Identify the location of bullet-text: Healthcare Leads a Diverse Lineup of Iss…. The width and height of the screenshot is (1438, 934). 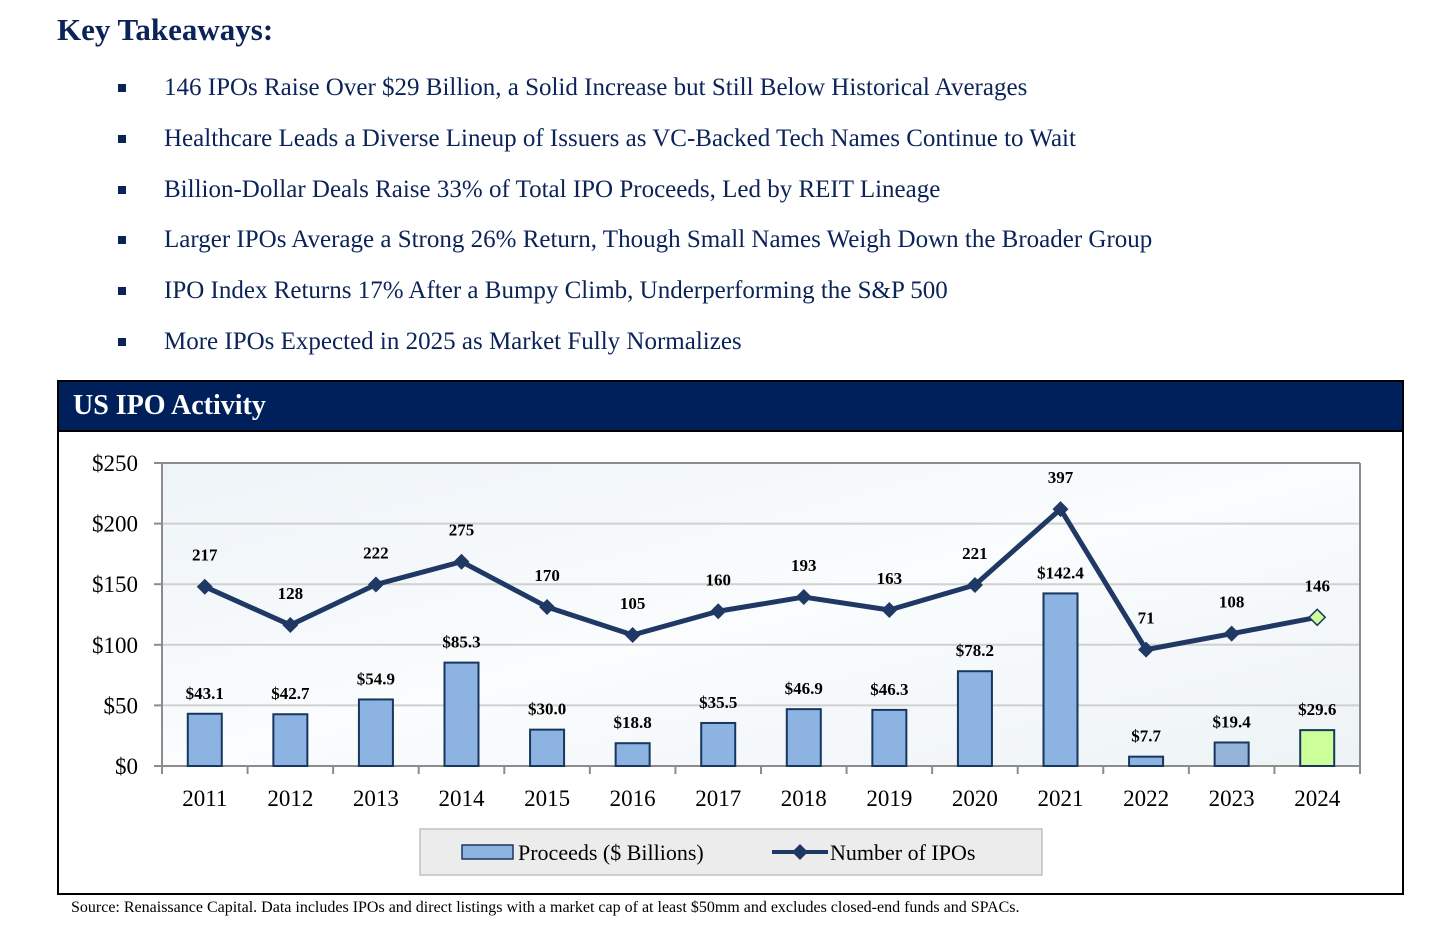
(620, 138).